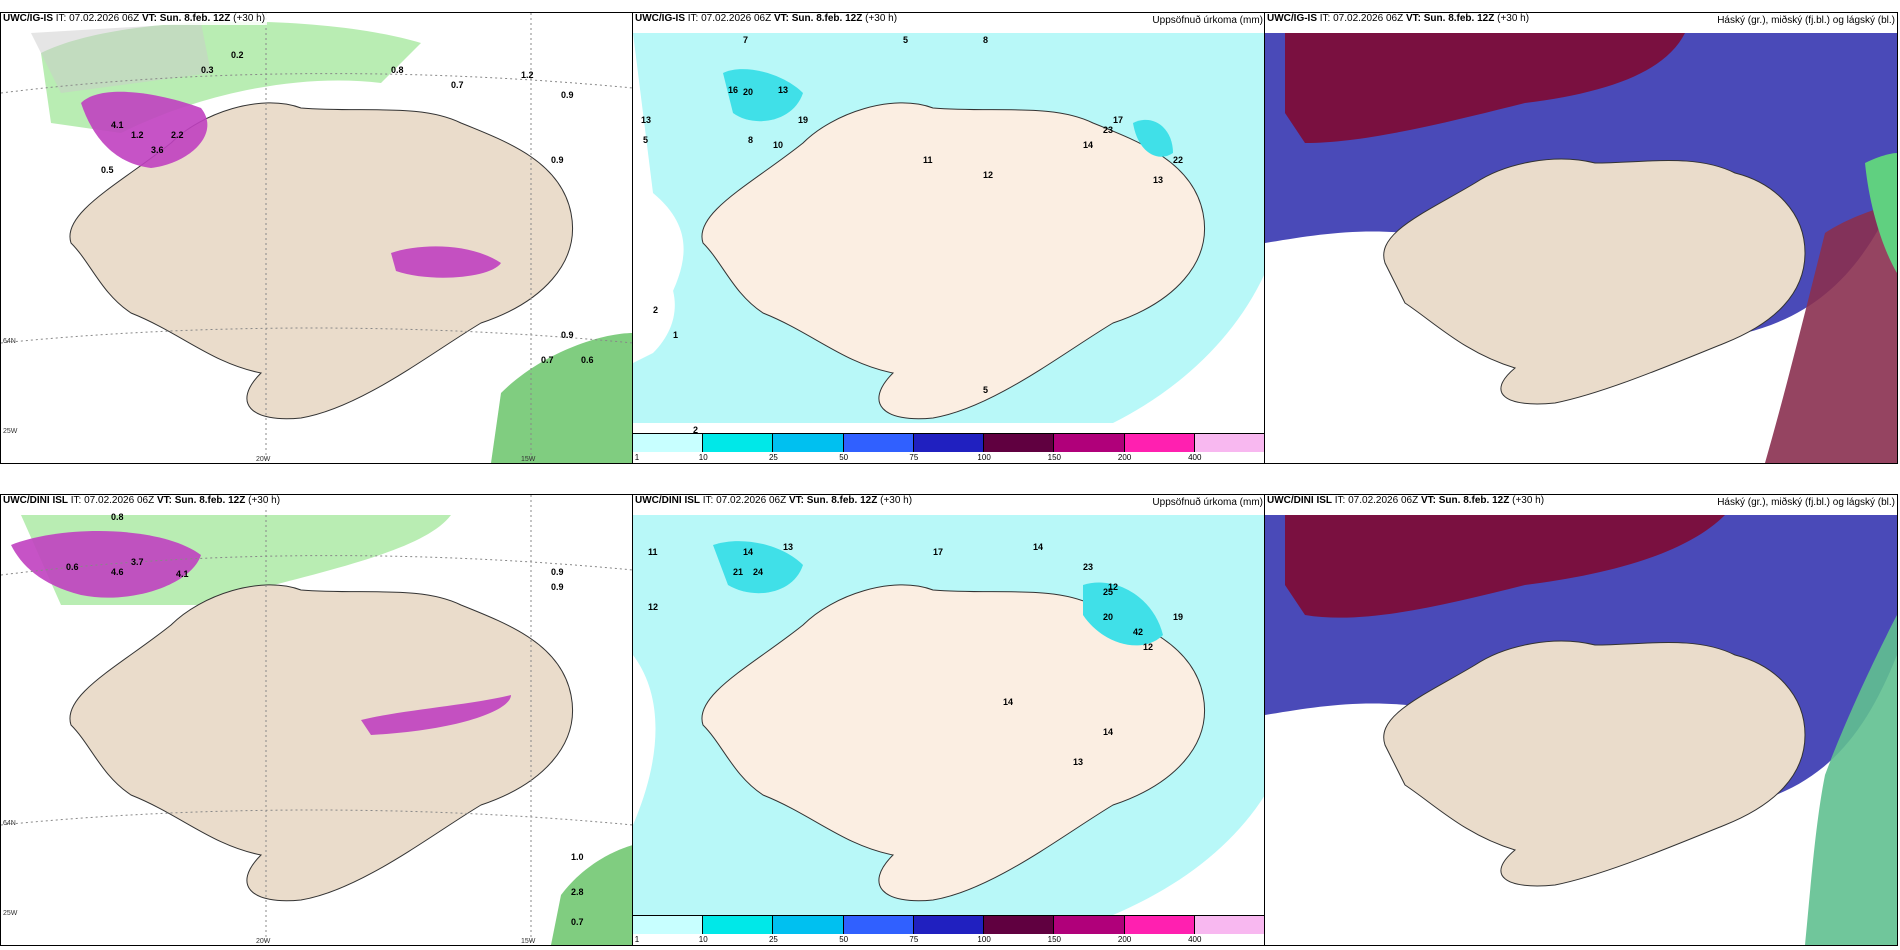 The height and width of the screenshot is (950, 1900). I want to click on axis-label-20w: 20W, so click(263, 941).